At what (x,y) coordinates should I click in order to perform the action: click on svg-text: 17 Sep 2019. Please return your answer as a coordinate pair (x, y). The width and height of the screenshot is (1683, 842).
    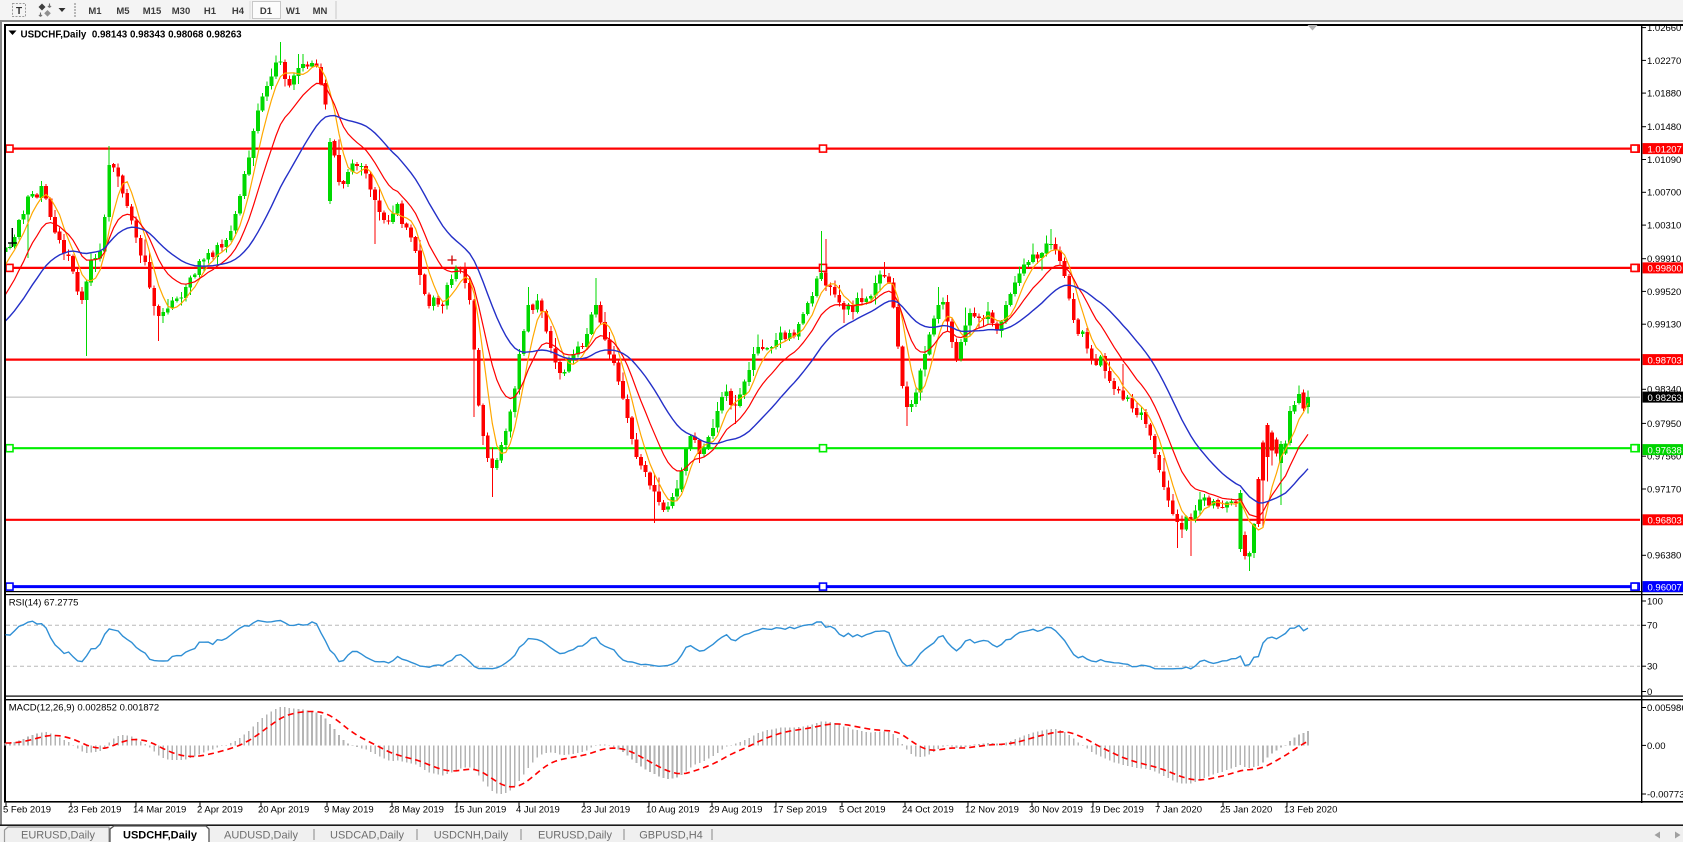
    Looking at the image, I should click on (800, 810).